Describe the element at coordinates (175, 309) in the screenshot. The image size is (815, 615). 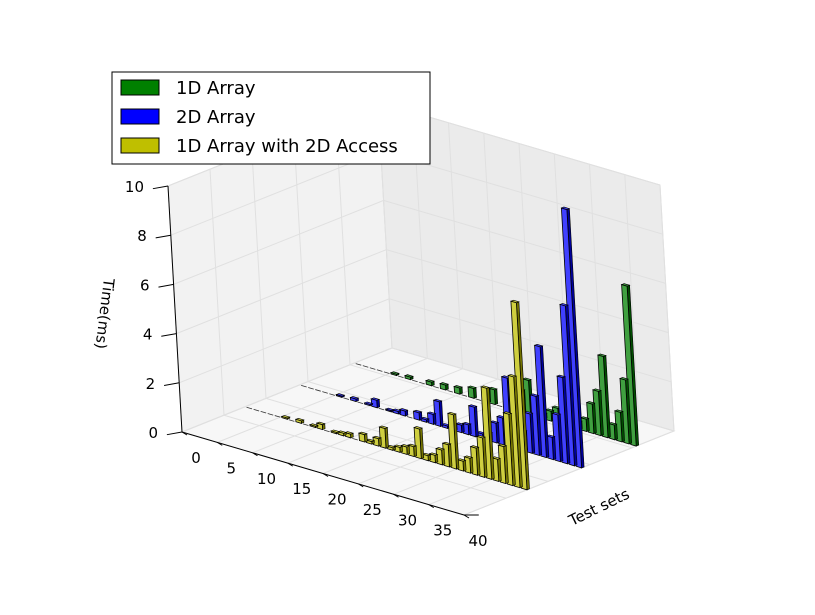
I see `z-axis-line` at that location.